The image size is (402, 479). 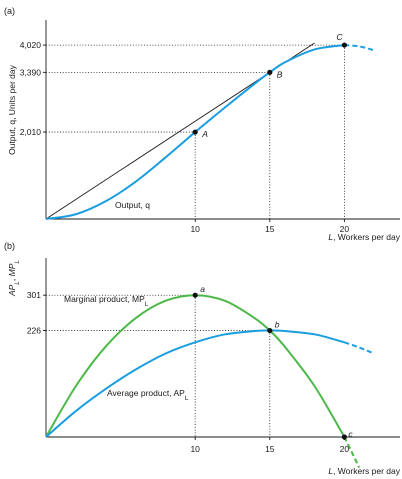 What do you see at coordinates (270, 72) in the screenshot?
I see `panel-a-point-B` at bounding box center [270, 72].